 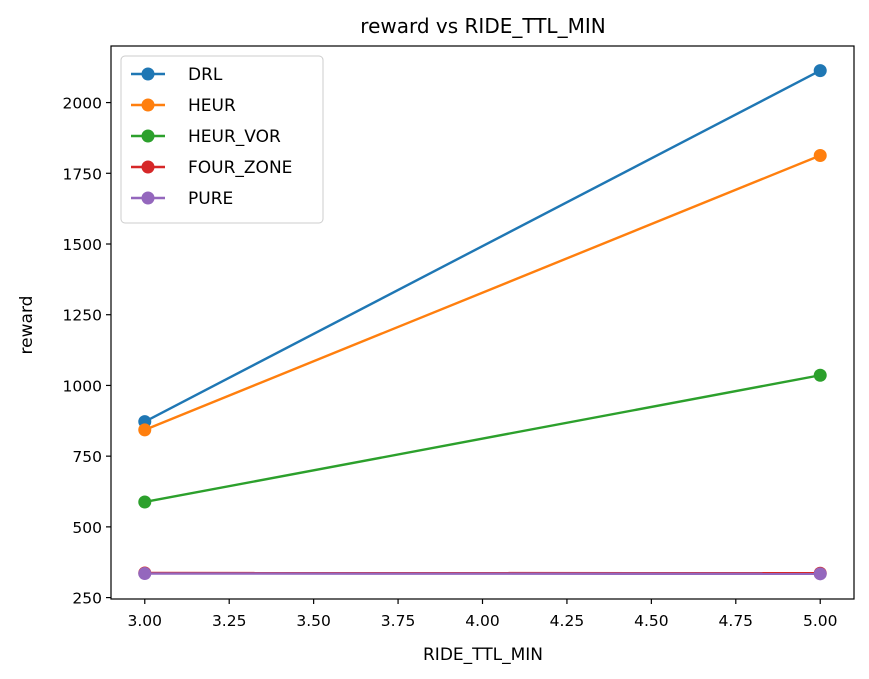 What do you see at coordinates (183, 106) in the screenshot?
I see `legend-item: HEUR` at bounding box center [183, 106].